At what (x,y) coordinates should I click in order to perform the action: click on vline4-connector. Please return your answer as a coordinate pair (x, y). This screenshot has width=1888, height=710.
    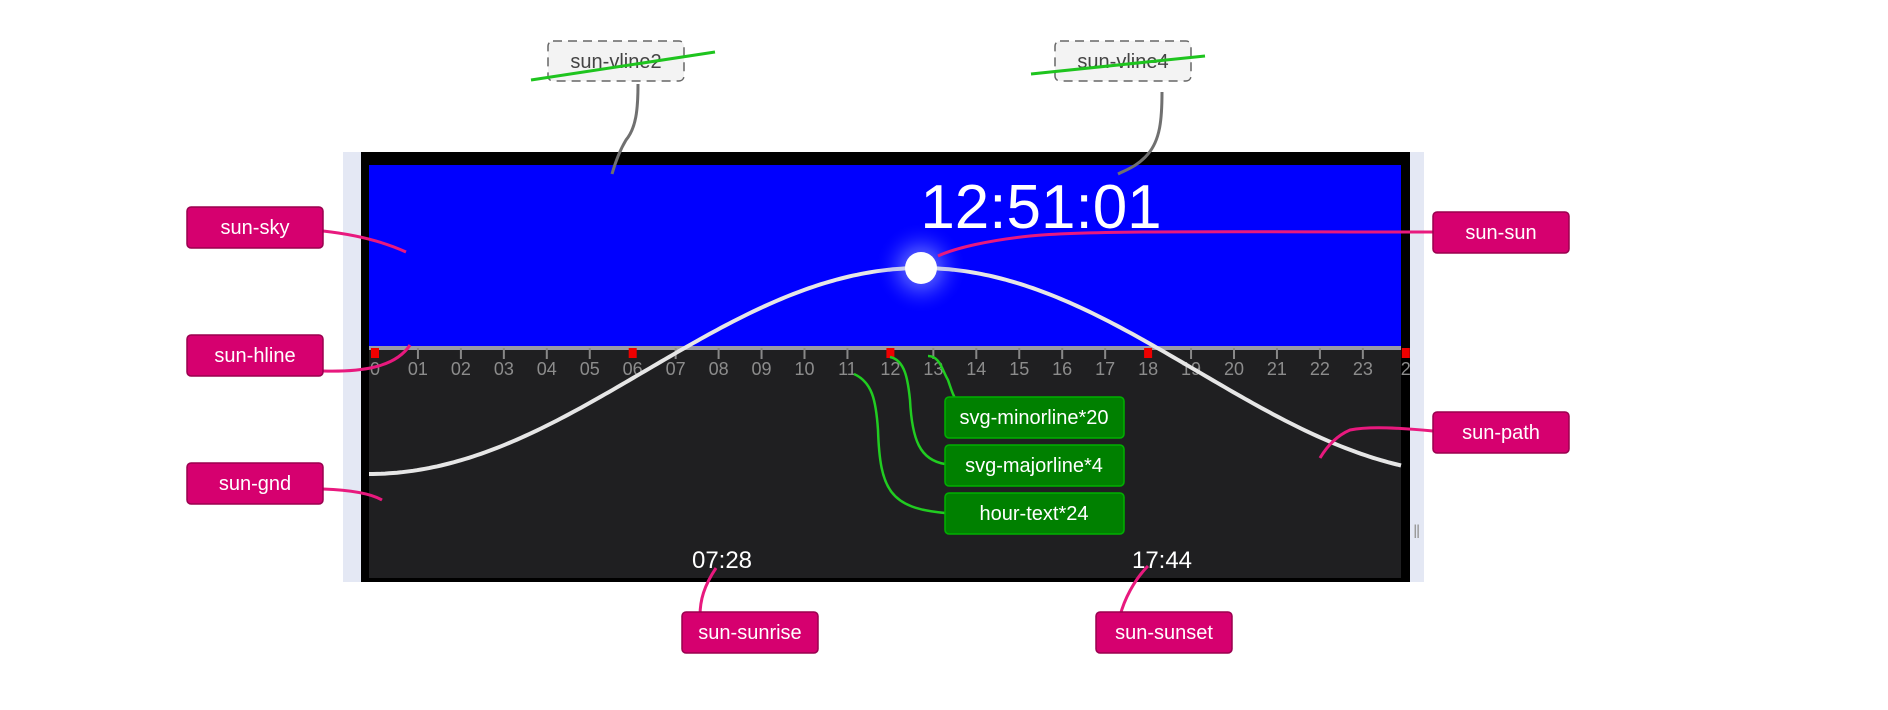
    Looking at the image, I should click on (1140, 133).